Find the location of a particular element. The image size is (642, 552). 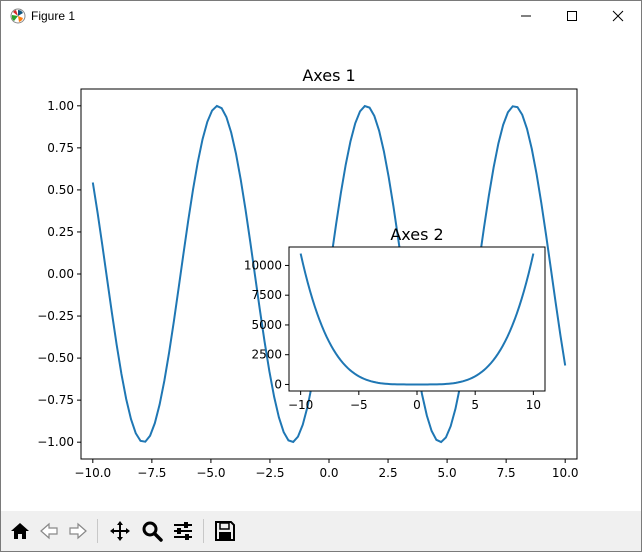

axes-2-series-line is located at coordinates (417, 319).